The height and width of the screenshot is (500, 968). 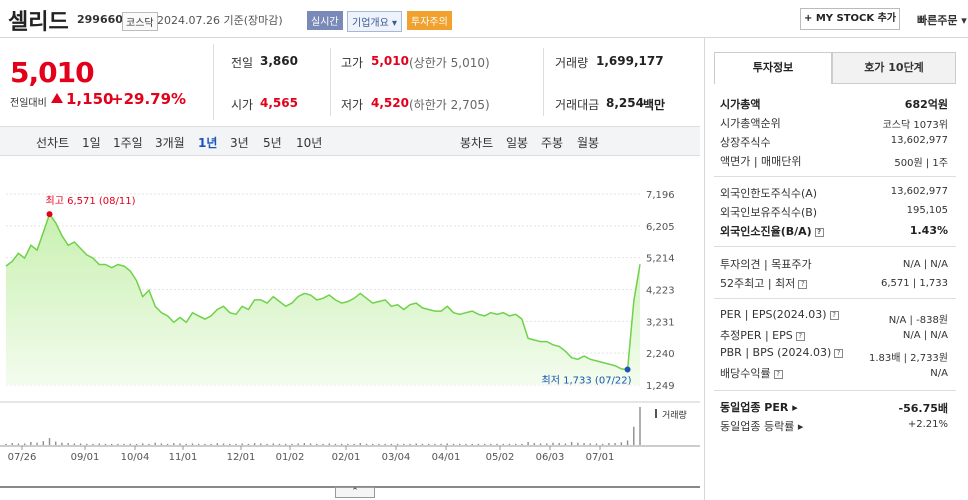 What do you see at coordinates (750, 123) in the screenshot?
I see `cap-rank-label: 시가총액순위` at bounding box center [750, 123].